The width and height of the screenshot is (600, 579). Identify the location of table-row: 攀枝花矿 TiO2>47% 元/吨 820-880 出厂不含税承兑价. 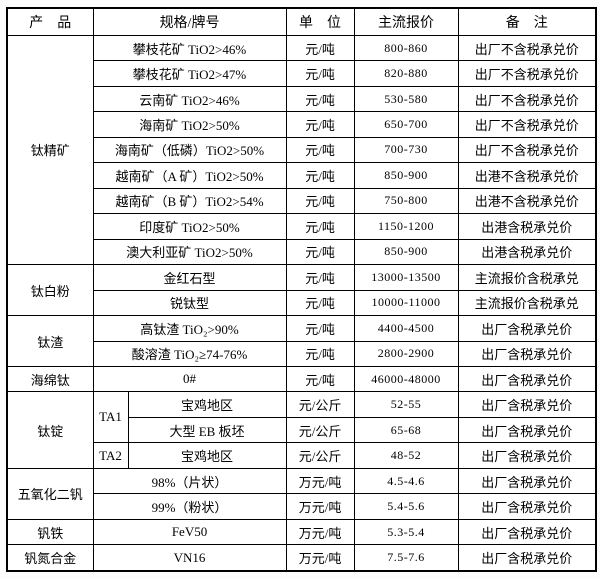
(302, 73).